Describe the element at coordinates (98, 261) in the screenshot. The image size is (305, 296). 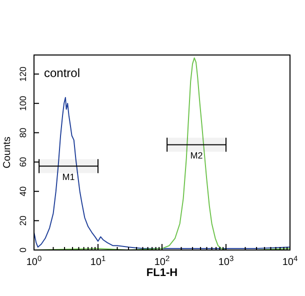
I see `x-tick-label: 10$^{1}$` at that location.